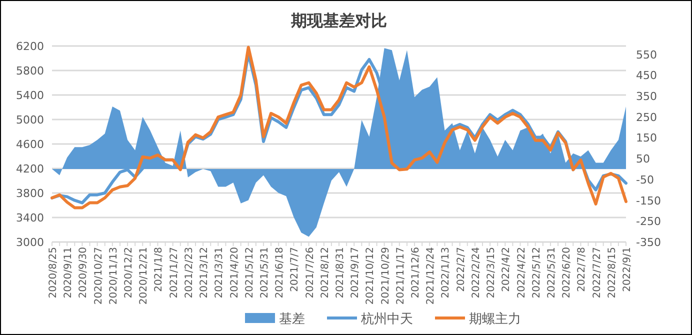  Describe the element at coordinates (84, 272) in the screenshot. I see `x-tick-label: 2020/9/30` at that location.